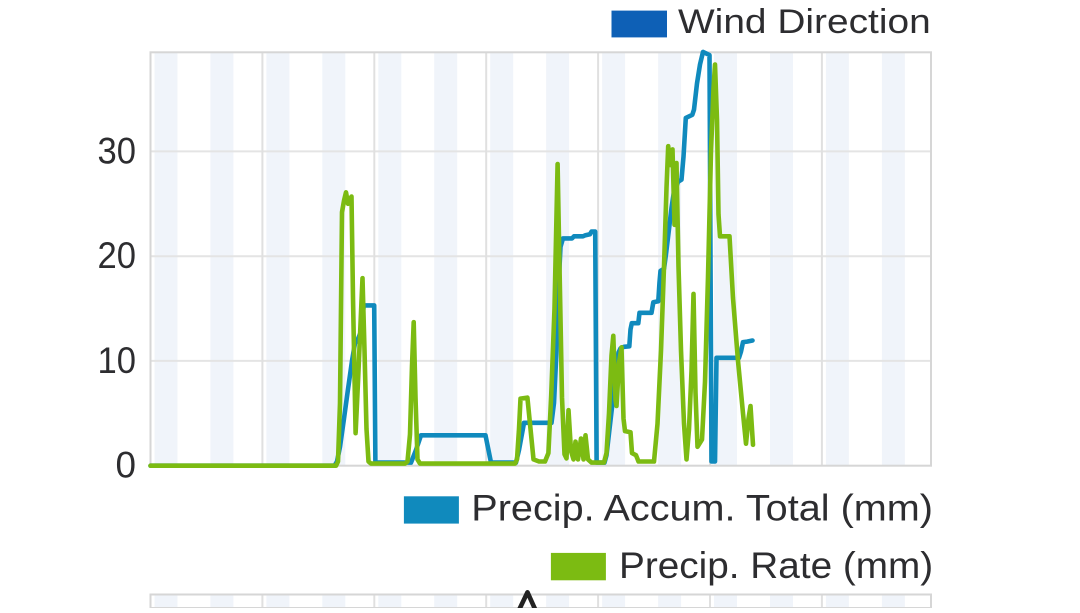 The height and width of the screenshot is (613, 1080). What do you see at coordinates (117, 150) in the screenshot?
I see `svg-text: 30` at bounding box center [117, 150].